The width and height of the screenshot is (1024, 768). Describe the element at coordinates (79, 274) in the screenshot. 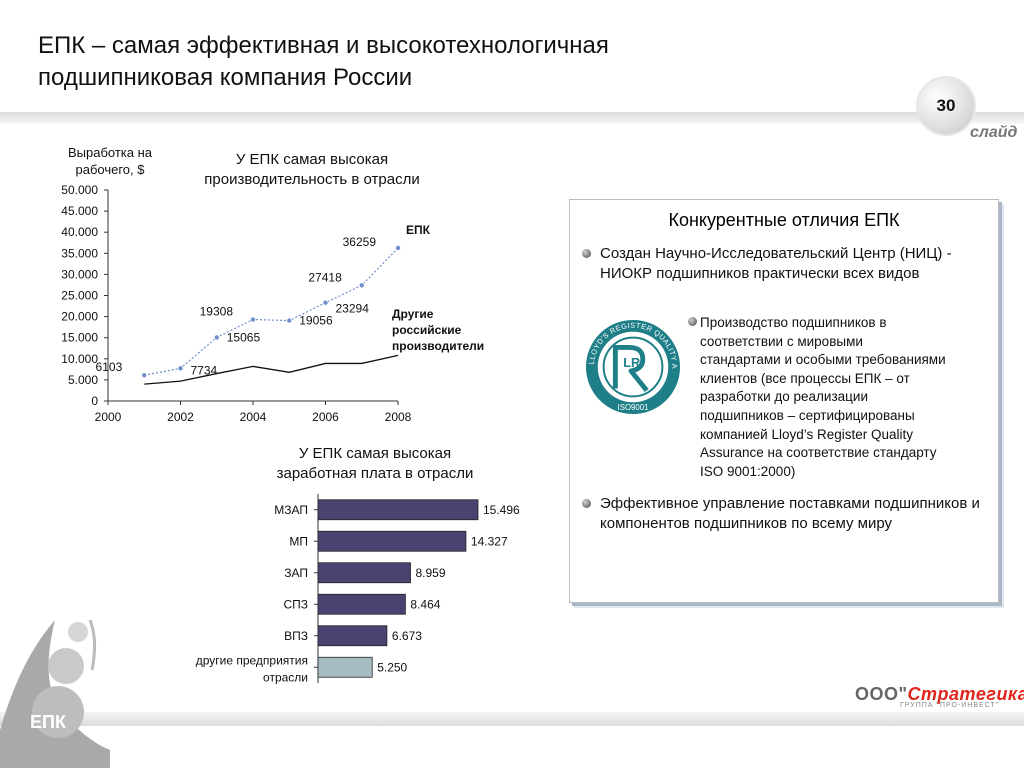

I see `y-tick-label: 30.000` at that location.